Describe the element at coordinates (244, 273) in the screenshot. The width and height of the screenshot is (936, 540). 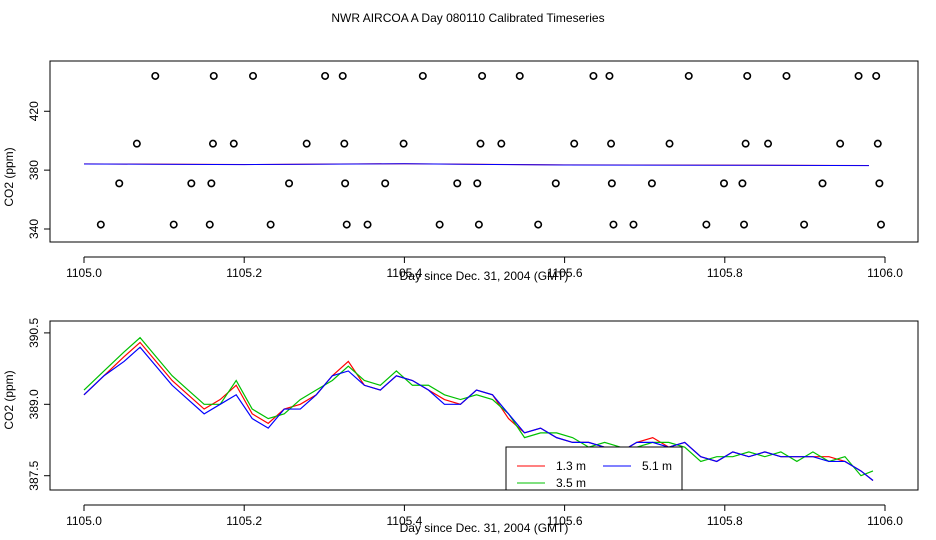
I see `top-x-tick-label: 1105.2` at that location.